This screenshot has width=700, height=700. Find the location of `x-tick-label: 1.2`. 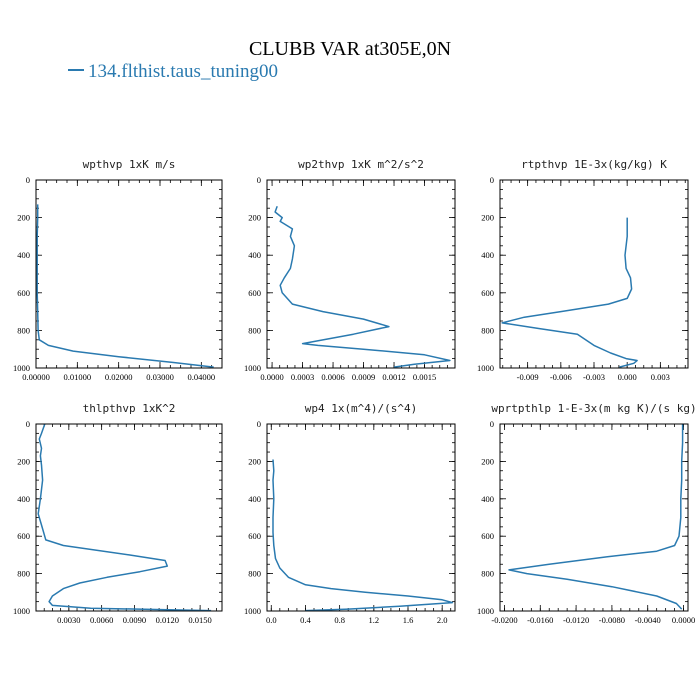

x-tick-label: 1.2 is located at coordinates (374, 620).